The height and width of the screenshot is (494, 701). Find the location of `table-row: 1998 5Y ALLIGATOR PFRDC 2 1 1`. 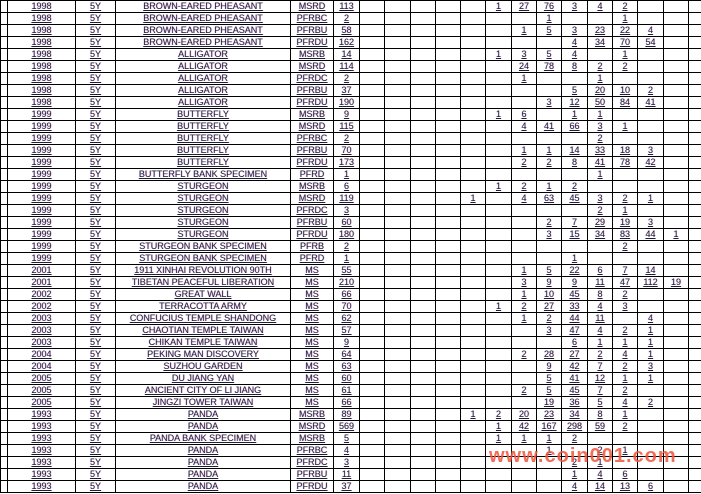

table-row: 1998 5Y ALLIGATOR PFRDC 2 1 1 is located at coordinates (350, 78).